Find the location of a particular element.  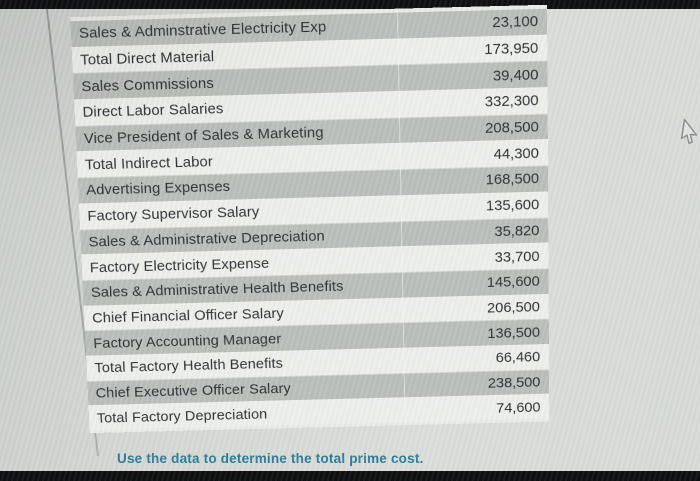

account-value-cell: 135,600 is located at coordinates (512, 205).